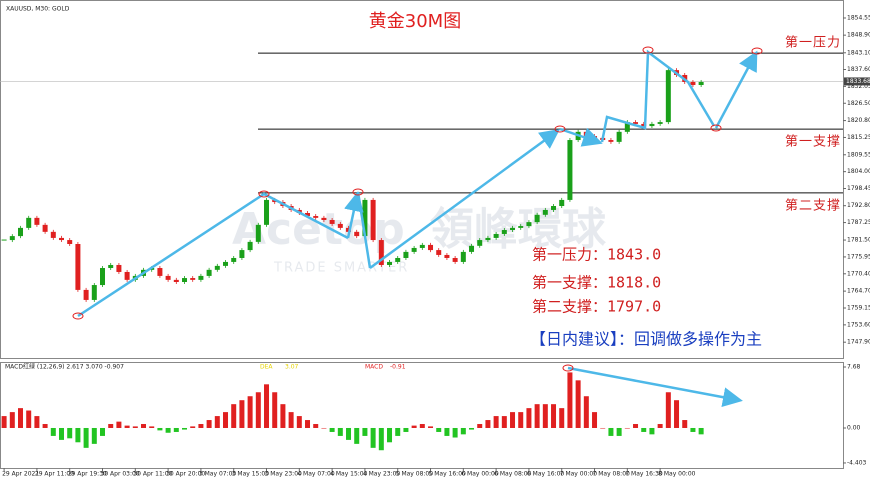 The image size is (870, 479). Describe the element at coordinates (546, 474) in the screenshot. I see `x-tick-label: 6 May 16:00` at that location.